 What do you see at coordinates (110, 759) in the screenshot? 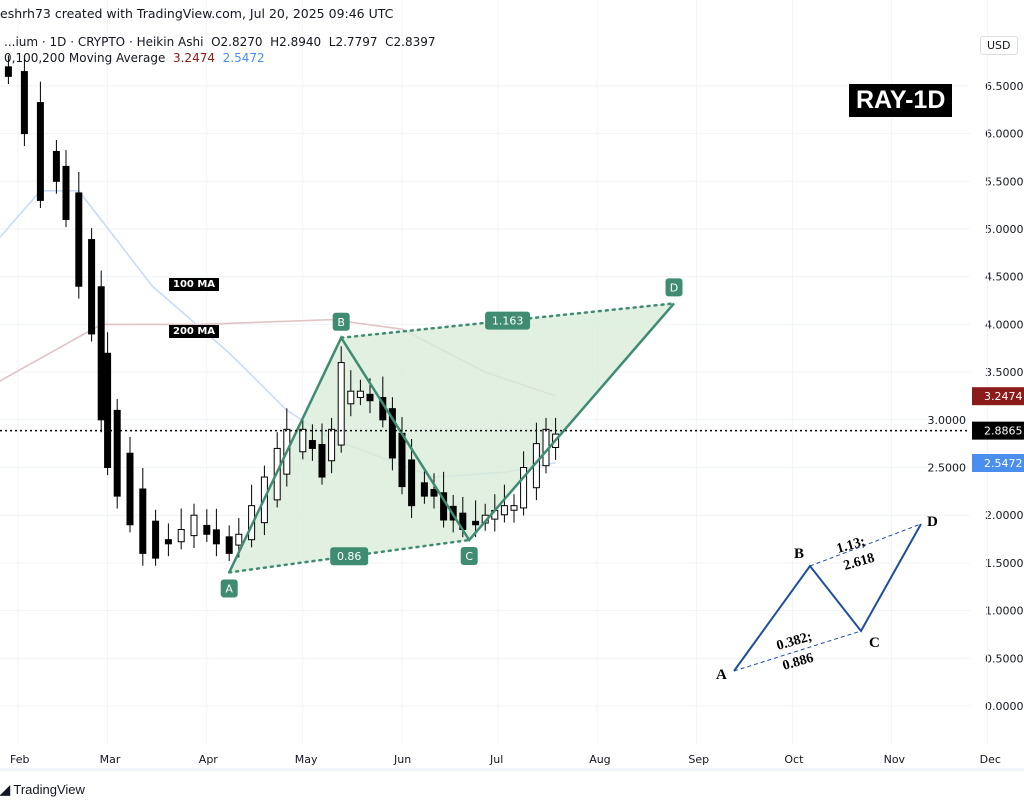
I see `x-tick-label: Mar` at bounding box center [110, 759].